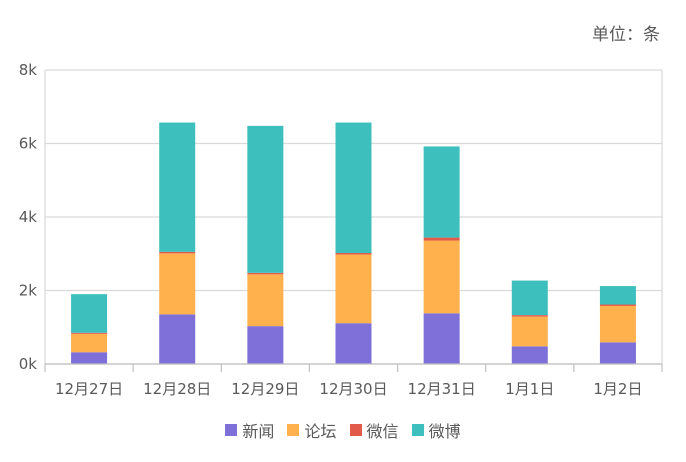 Image resolution: width=686 pixels, height=462 pixels. Describe the element at coordinates (28, 364) in the screenshot. I see `y-tick-label-0: 0k` at that location.